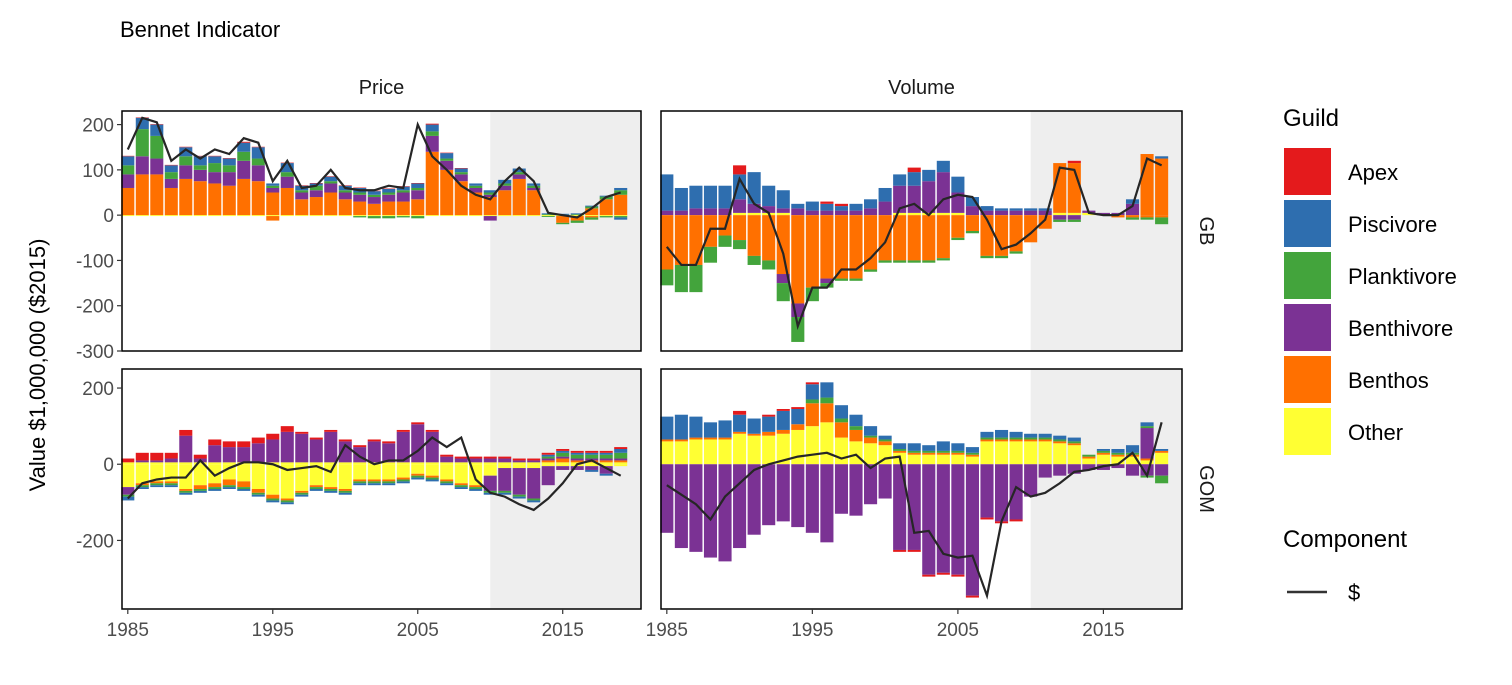 This screenshot has width=1512, height=685. What do you see at coordinates (418, 630) in the screenshot?
I see `x-tick-label: 2005` at bounding box center [418, 630].